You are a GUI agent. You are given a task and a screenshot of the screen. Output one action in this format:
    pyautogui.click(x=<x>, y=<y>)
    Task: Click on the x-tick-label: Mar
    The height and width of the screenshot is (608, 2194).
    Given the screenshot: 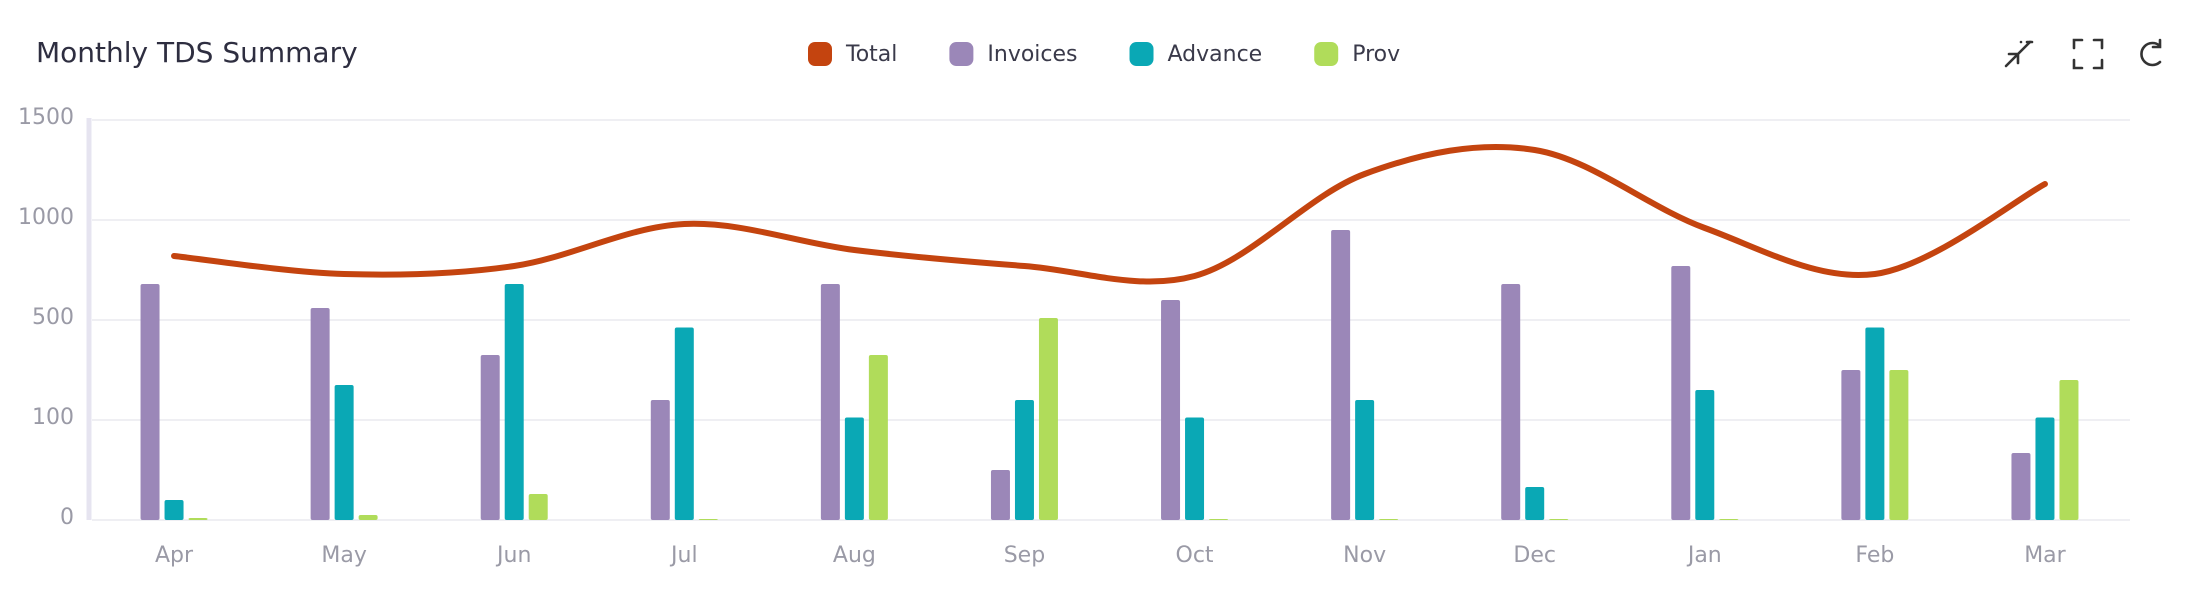 What is the action you would take?
    pyautogui.click(x=2045, y=555)
    